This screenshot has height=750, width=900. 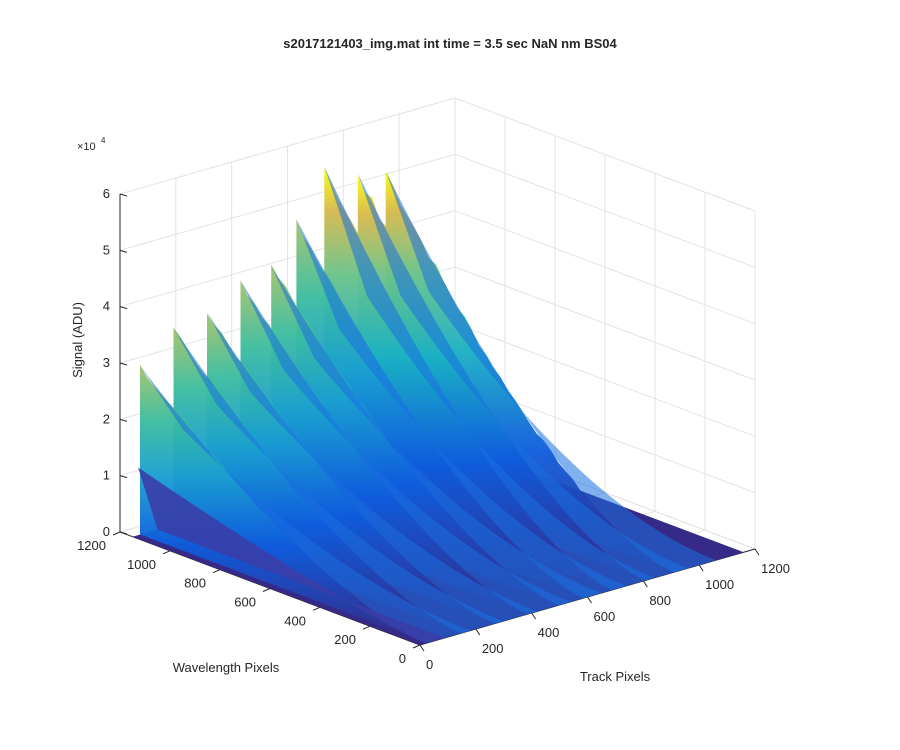 What do you see at coordinates (226, 667) in the screenshot?
I see `y-axis-label: Wavelength Pixels` at bounding box center [226, 667].